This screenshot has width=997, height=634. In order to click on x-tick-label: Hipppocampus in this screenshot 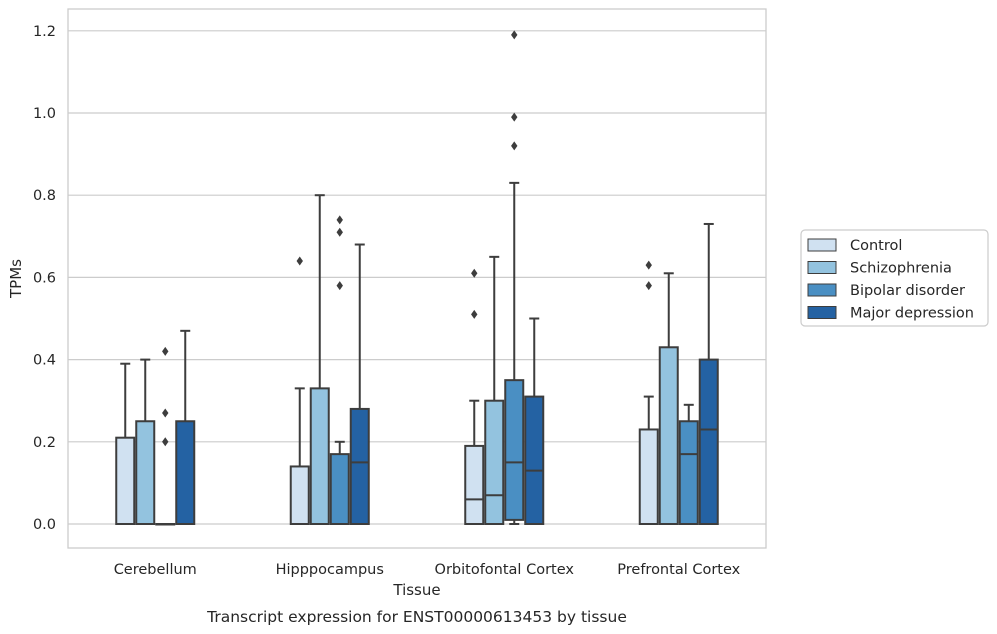, I will do `click(330, 570)`.